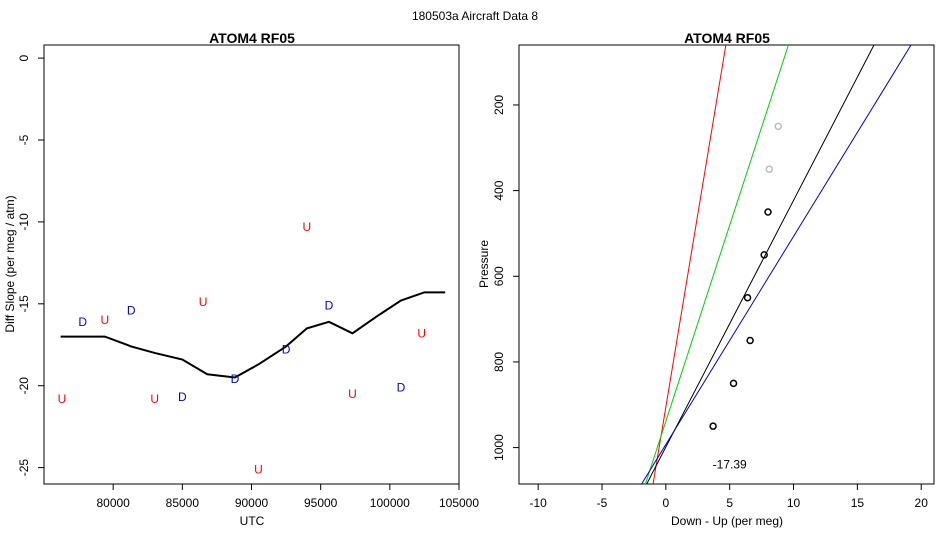 This screenshot has height=550, width=950. What do you see at coordinates (24, 139) in the screenshot?
I see `left-y-tick-label: -5` at bounding box center [24, 139].